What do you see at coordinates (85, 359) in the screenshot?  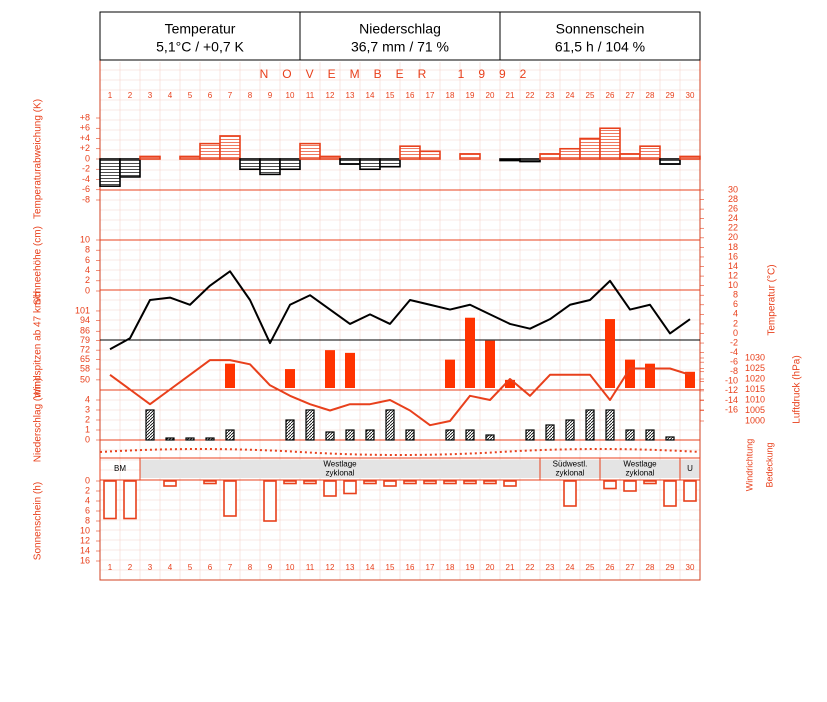 I see `y-tick-label: 65` at bounding box center [85, 359].